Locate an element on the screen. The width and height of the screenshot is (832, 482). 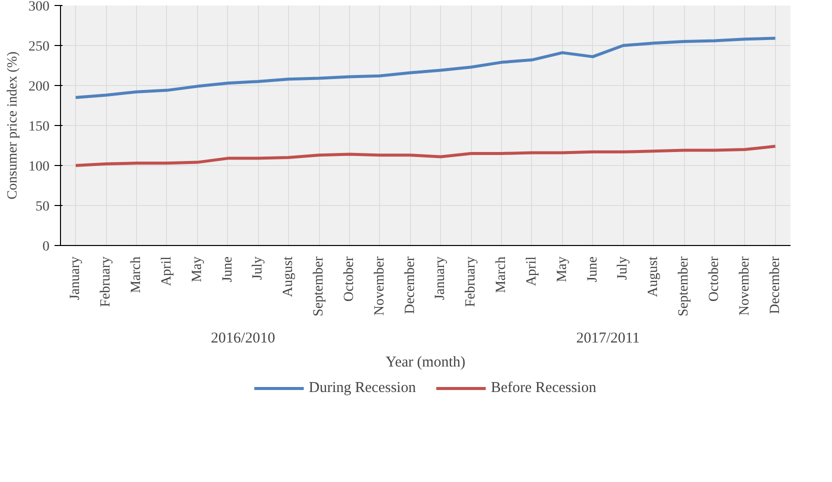
y-tick-label: 200 is located at coordinates (39, 87).